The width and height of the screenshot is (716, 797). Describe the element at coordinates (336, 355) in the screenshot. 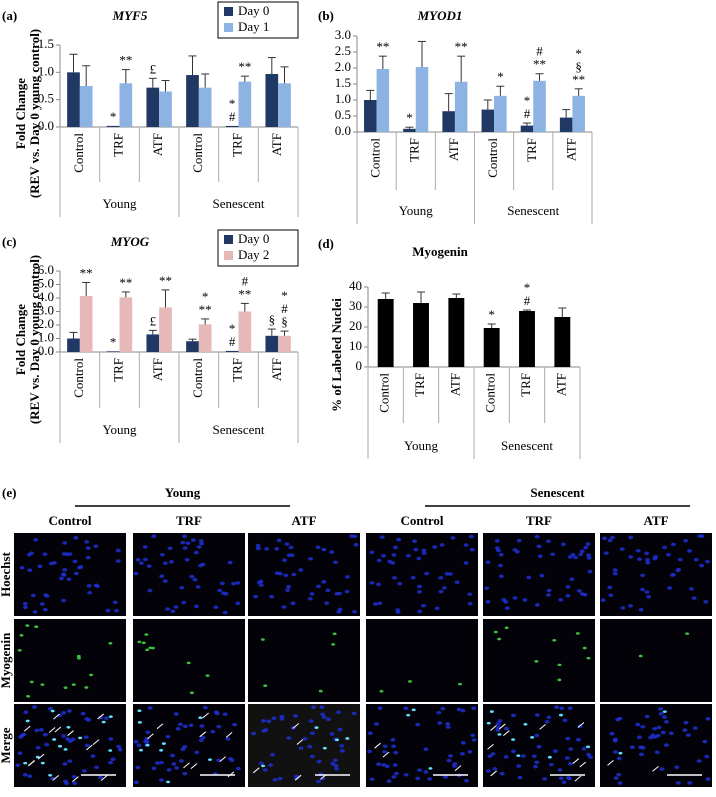

I see `y-axis-label: % of Labeled Nuclei` at that location.